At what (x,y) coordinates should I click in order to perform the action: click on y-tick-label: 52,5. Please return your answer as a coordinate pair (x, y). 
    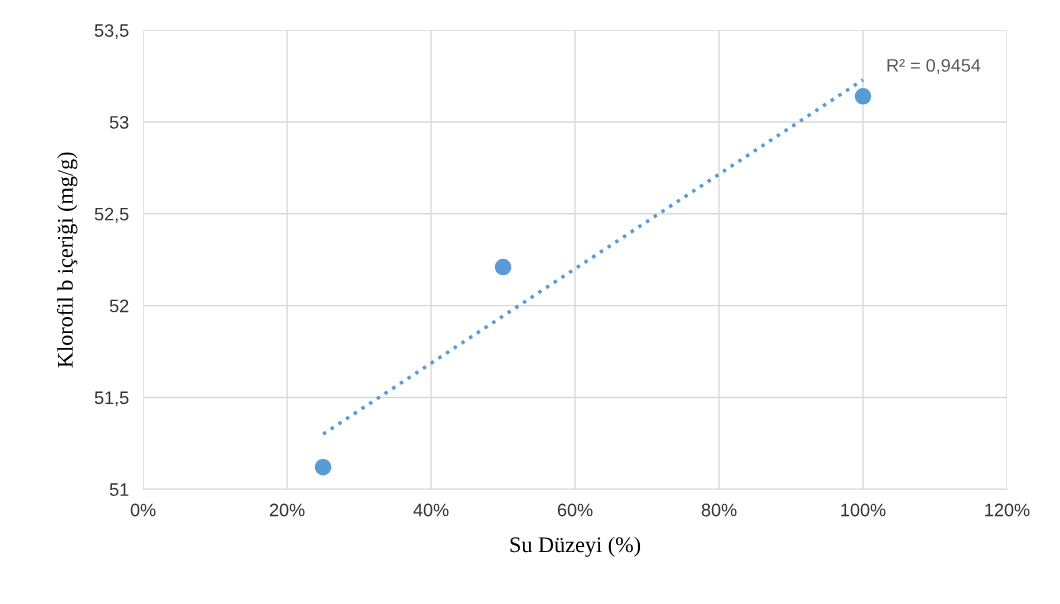
    Looking at the image, I should click on (111, 215).